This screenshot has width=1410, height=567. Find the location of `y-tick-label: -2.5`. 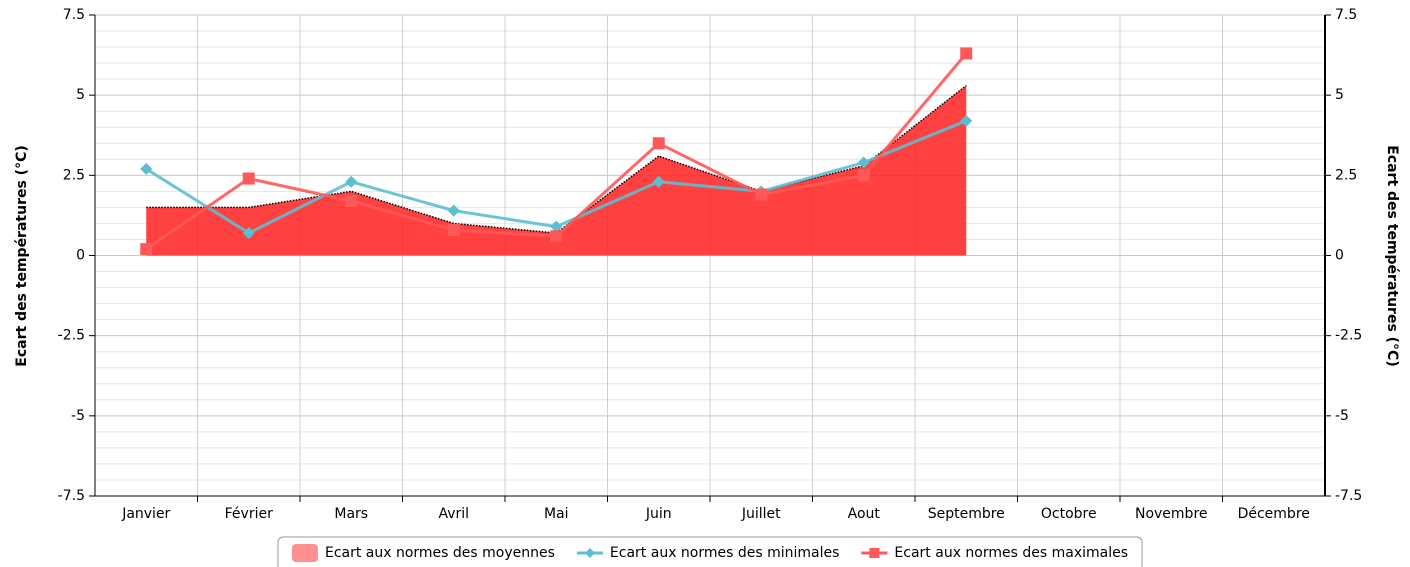

y-tick-label: -2.5 is located at coordinates (71, 336).